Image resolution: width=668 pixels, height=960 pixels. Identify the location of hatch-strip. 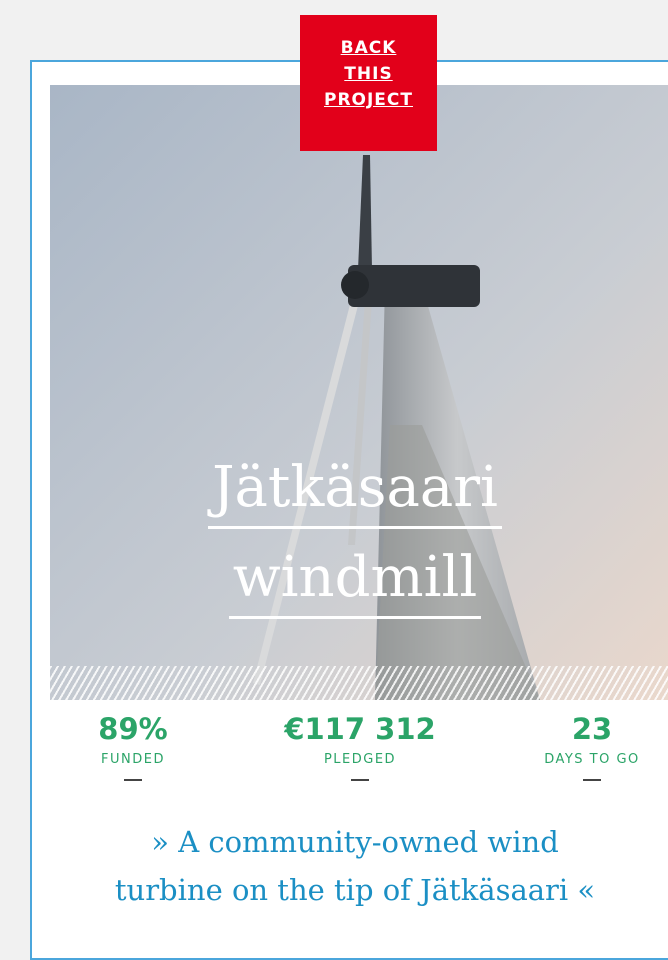
(359, 683).